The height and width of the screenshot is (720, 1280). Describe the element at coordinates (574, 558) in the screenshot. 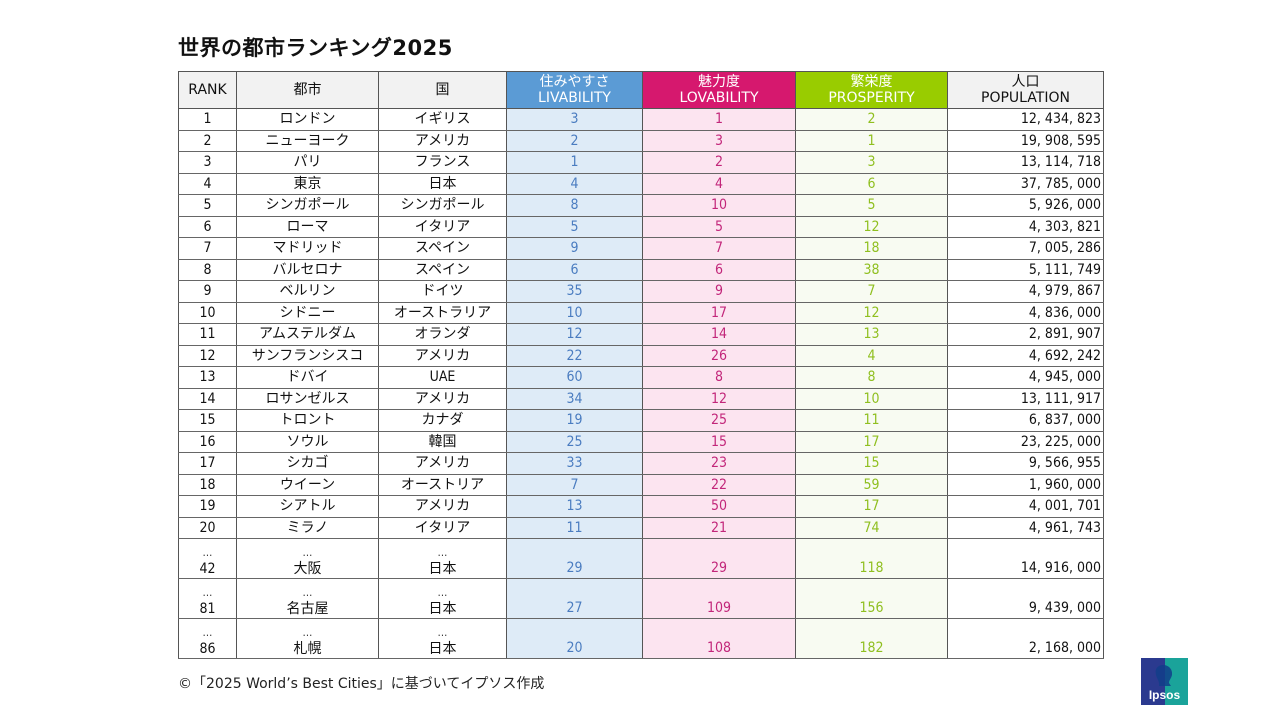

I see `livability-cell: 29` at that location.